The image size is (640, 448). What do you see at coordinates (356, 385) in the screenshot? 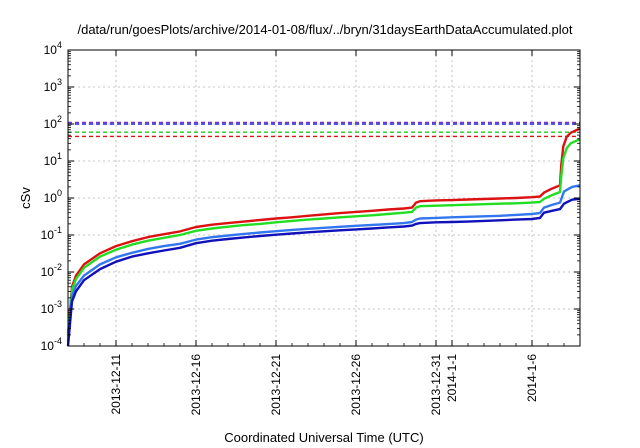
I see `x-tick-label: 2013-12-26` at bounding box center [356, 385].